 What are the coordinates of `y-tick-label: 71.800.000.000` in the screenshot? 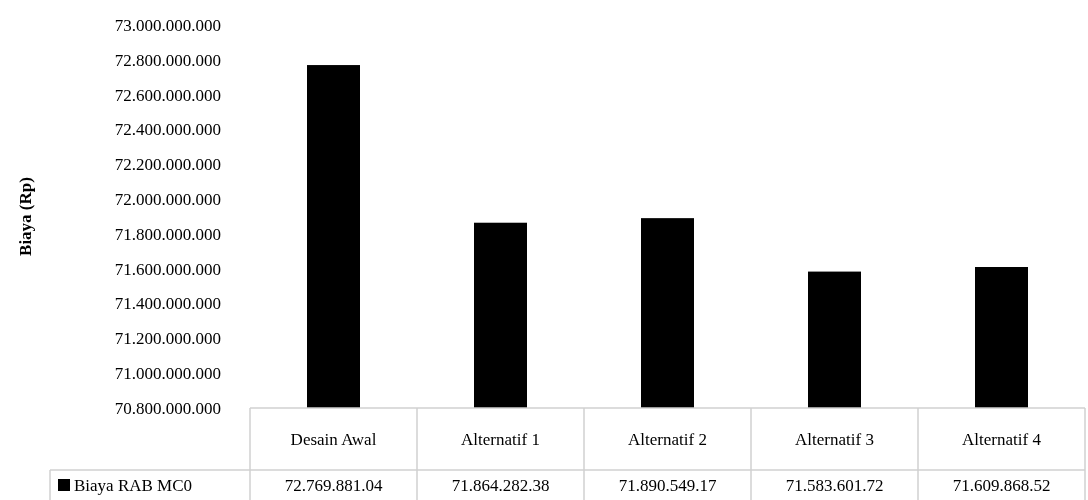 It's located at (167, 234).